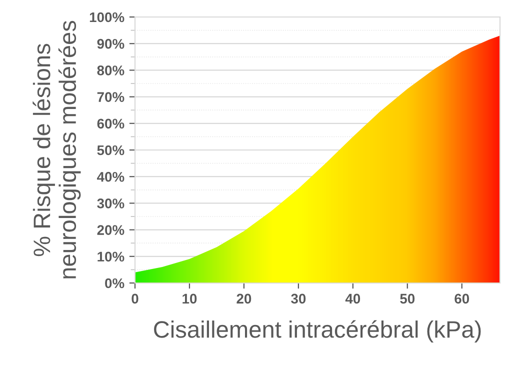  Describe the element at coordinates (244, 299) in the screenshot. I see `x-tick-label: 20` at that location.